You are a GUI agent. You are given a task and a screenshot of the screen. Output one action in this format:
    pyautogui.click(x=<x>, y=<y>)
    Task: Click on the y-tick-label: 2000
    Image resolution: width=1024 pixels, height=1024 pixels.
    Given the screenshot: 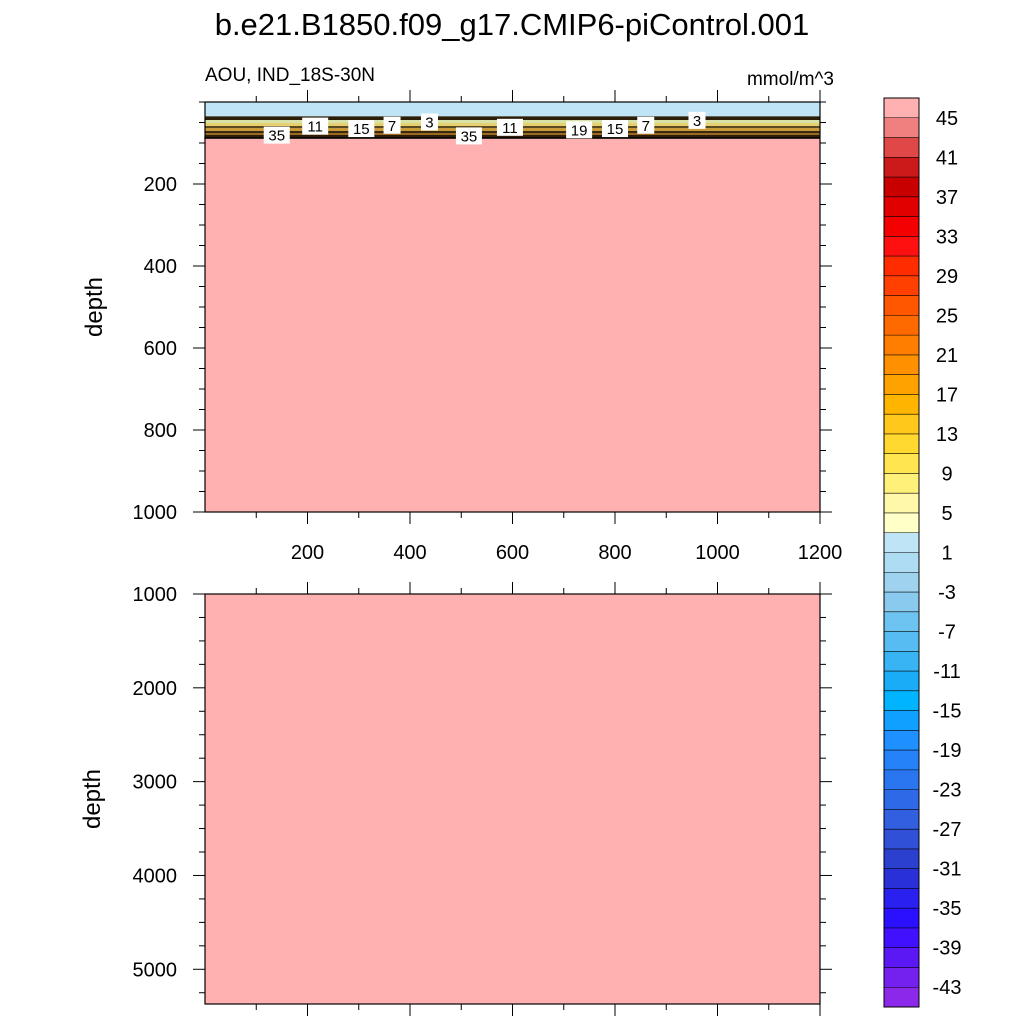 What is the action you would take?
    pyautogui.click(x=155, y=689)
    